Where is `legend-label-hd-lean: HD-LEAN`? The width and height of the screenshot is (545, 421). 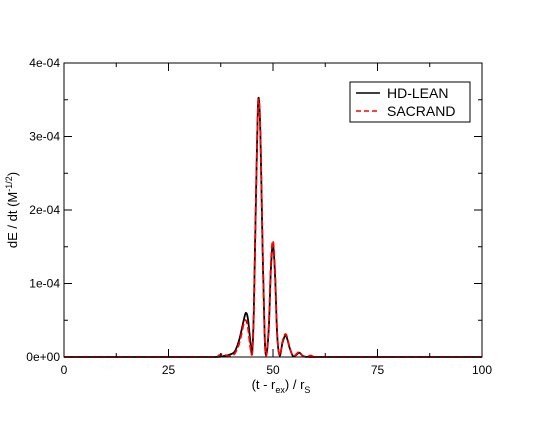
legend-label-hd-lean: HD-LEAN is located at coordinates (417, 93).